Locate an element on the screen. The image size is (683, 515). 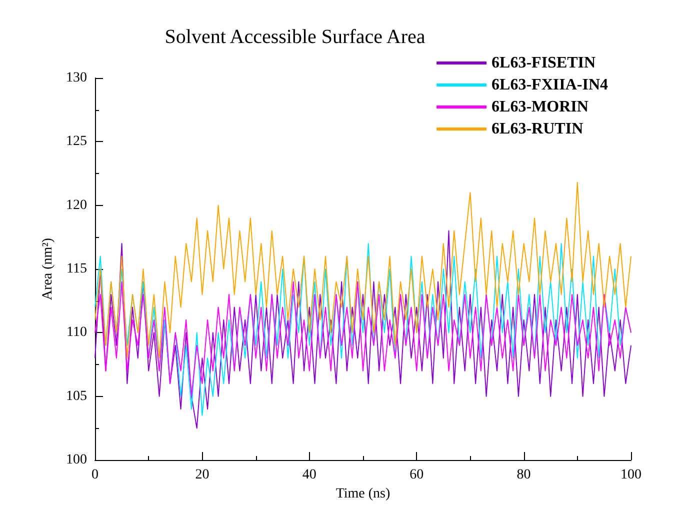
legend-label: 6L63-FXIIA-IN4 is located at coordinates (550, 85).